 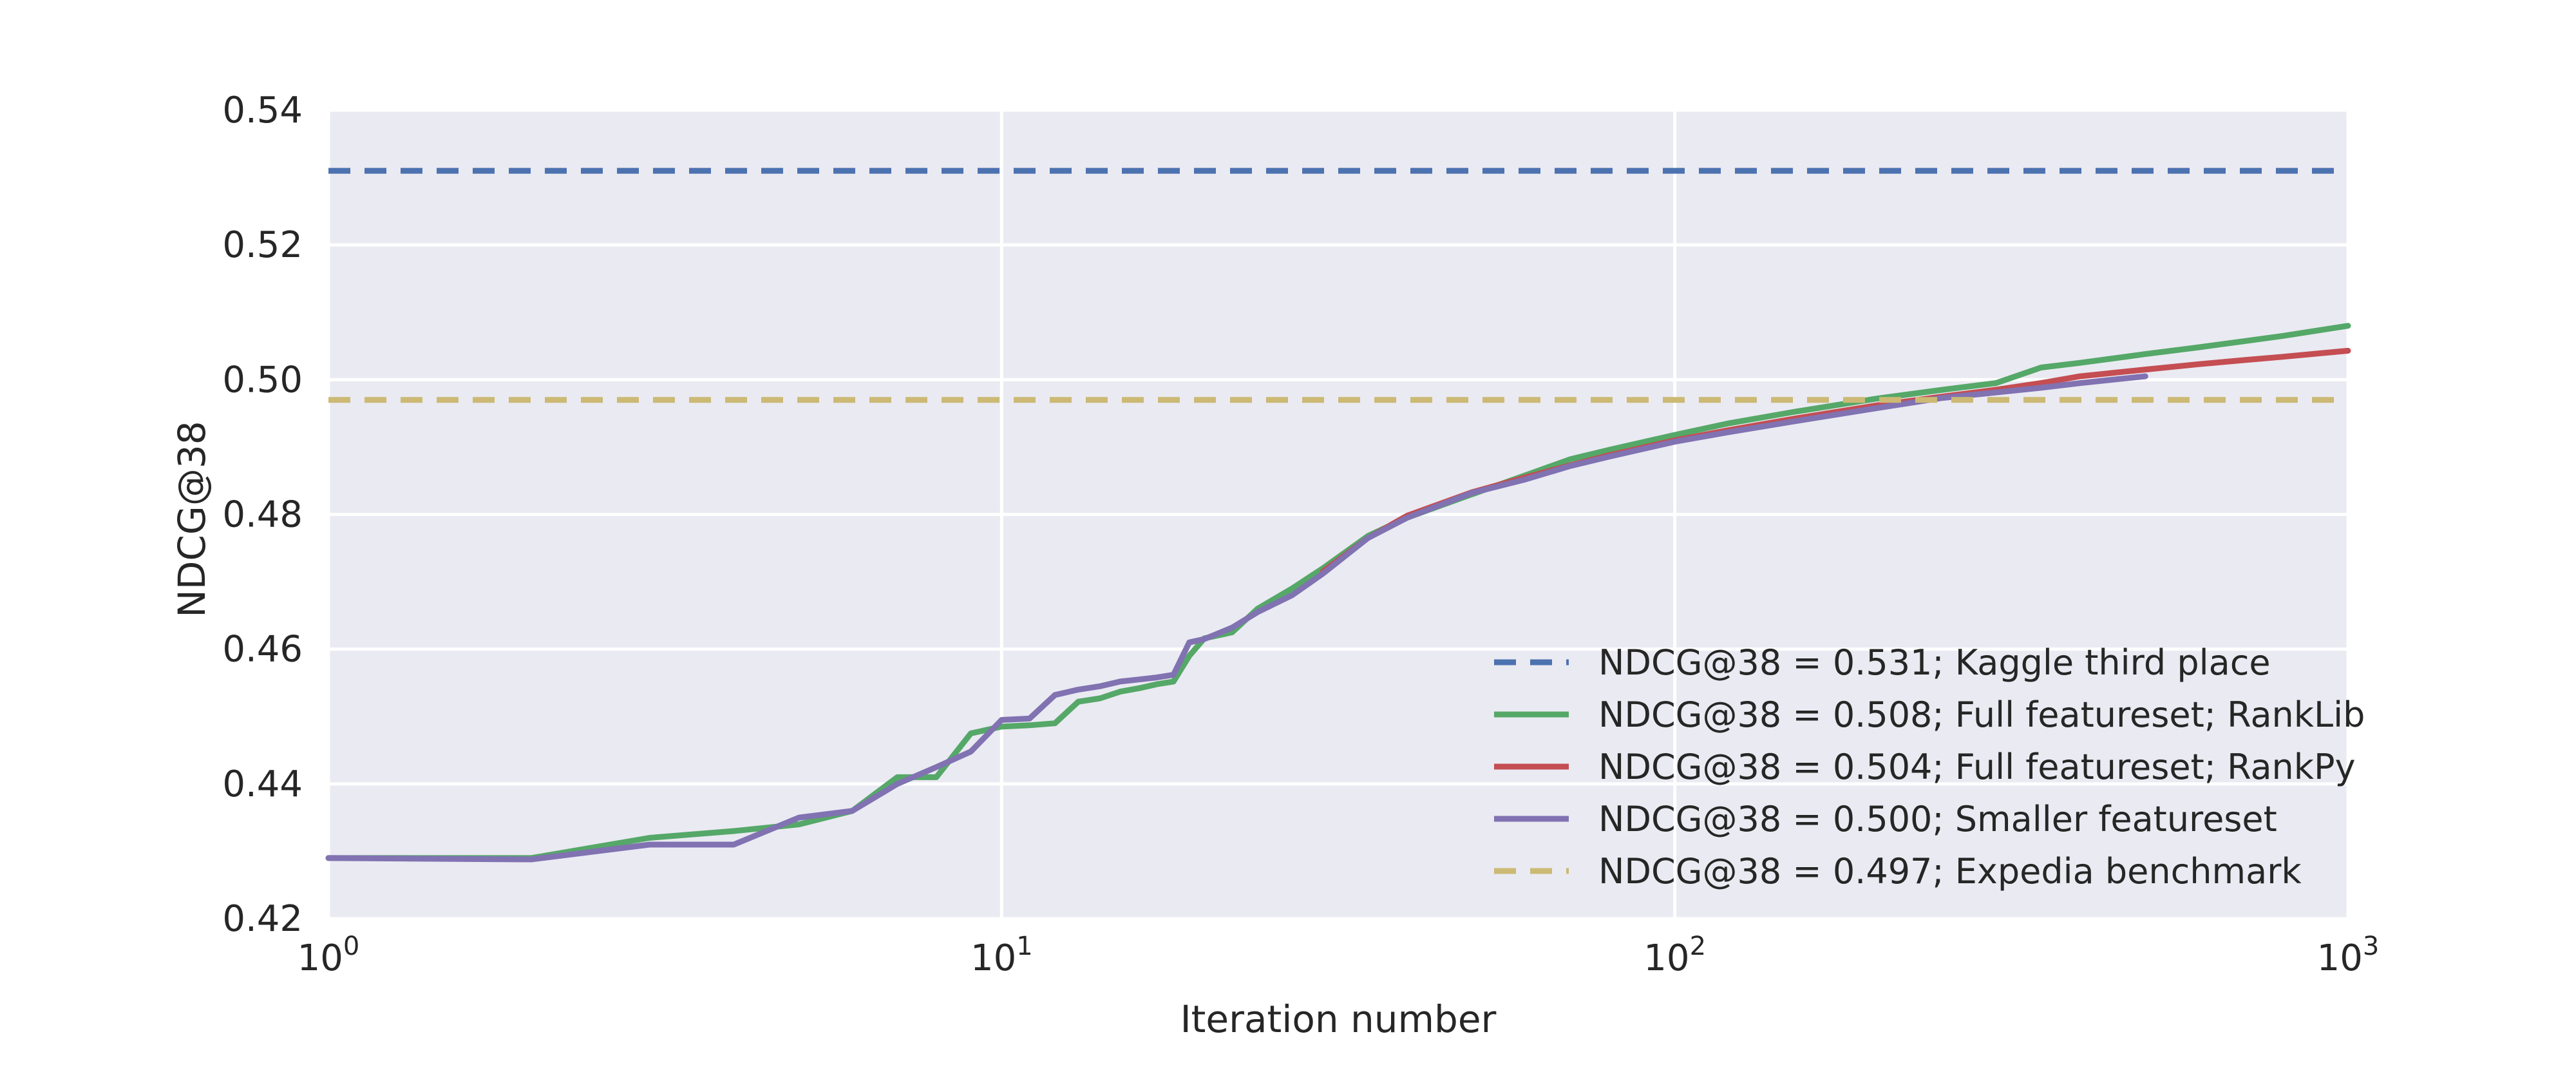 What do you see at coordinates (1950, 872) in the screenshot?
I see `legend-label: NDCG@38 = 0.497; Expedia benchmark` at bounding box center [1950, 872].